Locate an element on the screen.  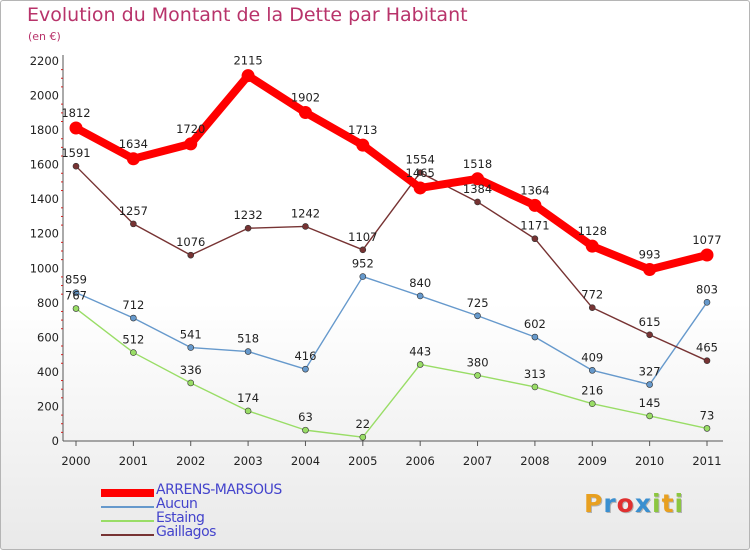
y-tick-label: 800 is located at coordinates (48, 303).